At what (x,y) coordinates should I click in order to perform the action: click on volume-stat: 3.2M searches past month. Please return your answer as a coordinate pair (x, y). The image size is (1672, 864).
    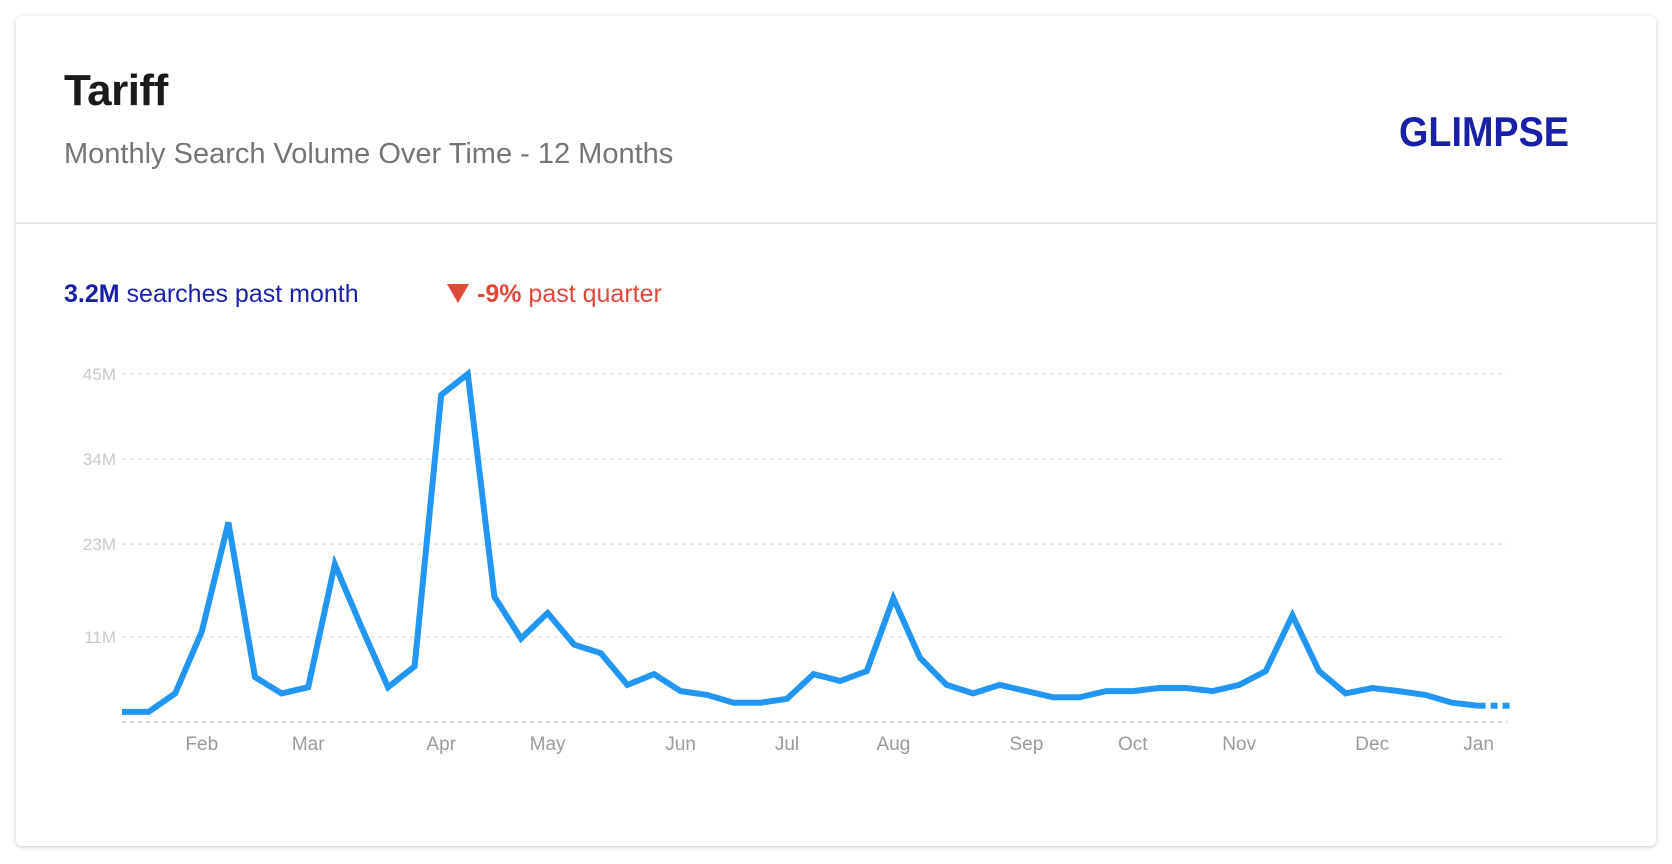
    Looking at the image, I should click on (211, 294).